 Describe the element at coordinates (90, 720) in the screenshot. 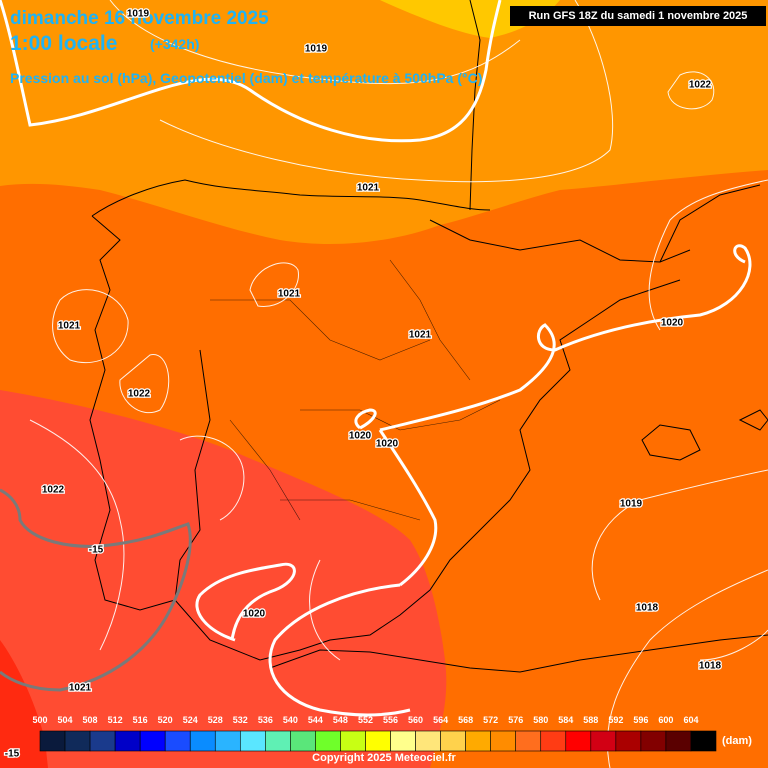

I see `legend-value: 508` at that location.